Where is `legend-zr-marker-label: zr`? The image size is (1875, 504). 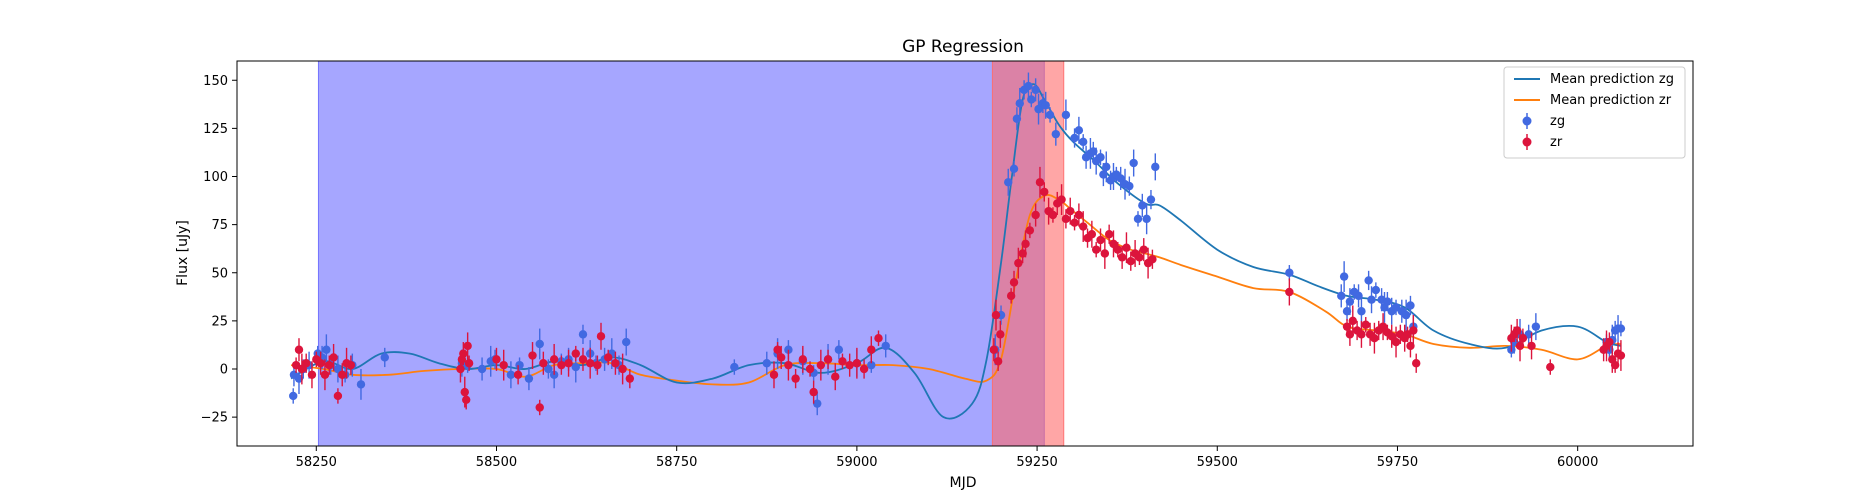 legend-zr-marker-label: zr is located at coordinates (1556, 142).